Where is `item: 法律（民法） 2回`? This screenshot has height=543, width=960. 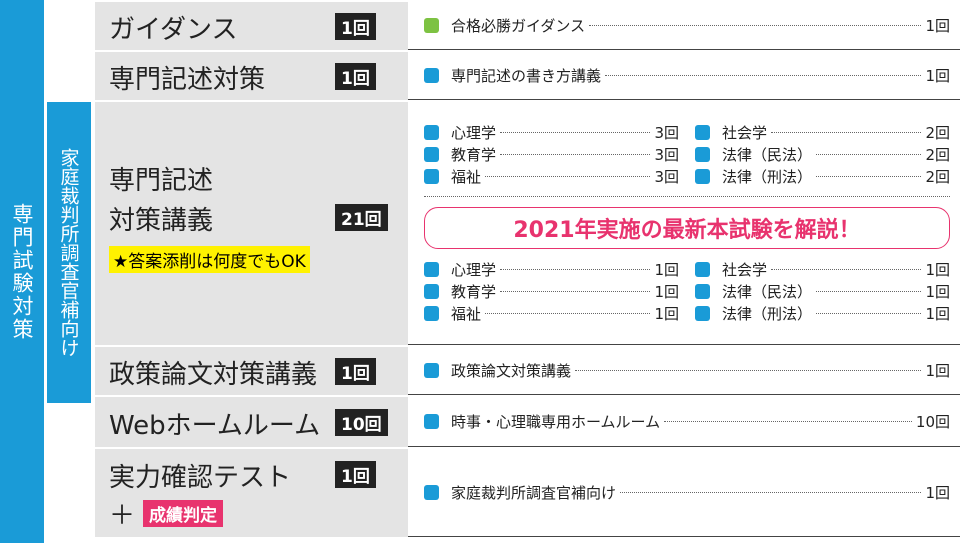 item: 法律（民法） 2回 is located at coordinates (822, 155).